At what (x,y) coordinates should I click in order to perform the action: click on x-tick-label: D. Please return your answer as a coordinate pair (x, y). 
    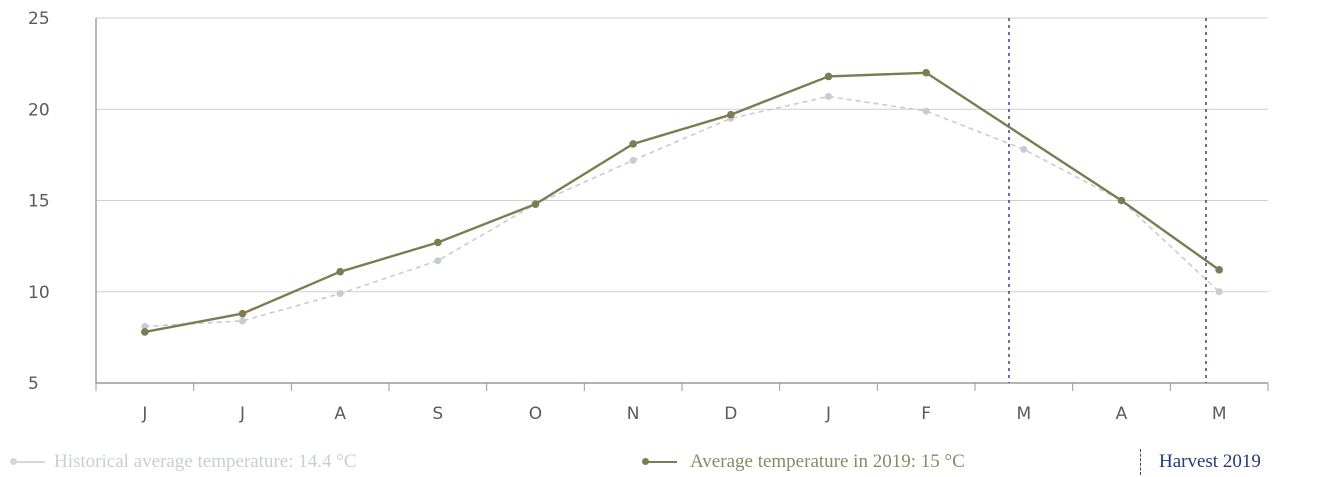
    Looking at the image, I should click on (730, 414).